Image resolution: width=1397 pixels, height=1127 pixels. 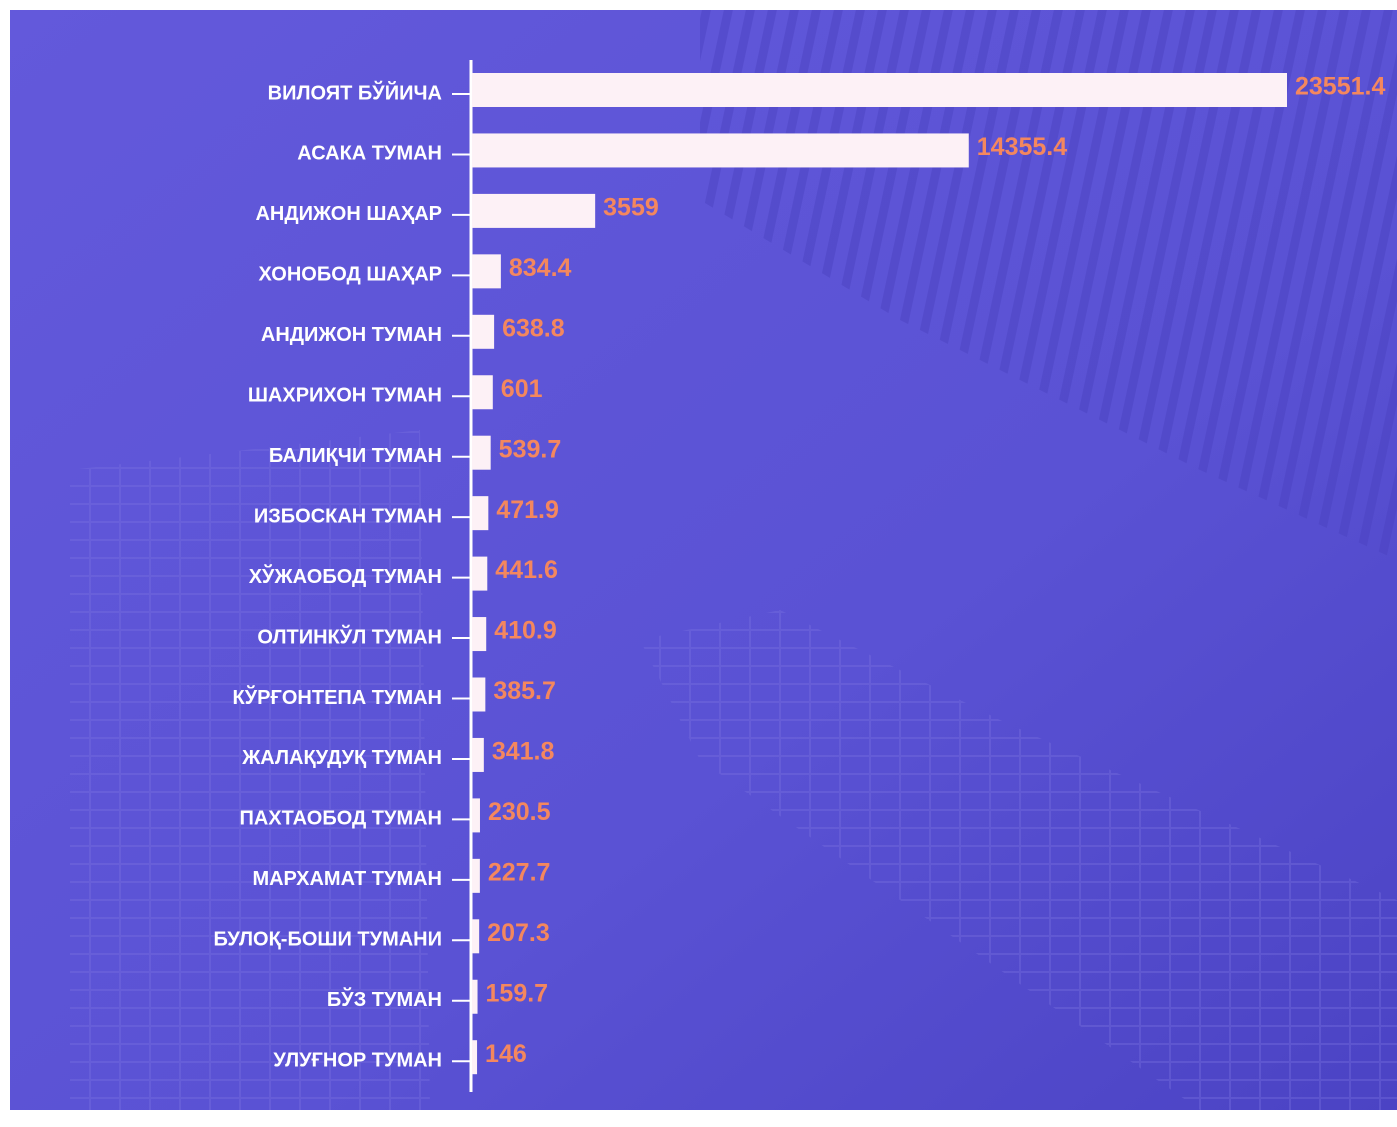 I want to click on value-label: 410.9, so click(x=525, y=631).